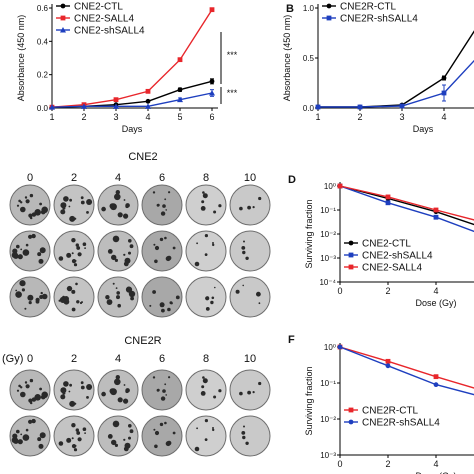 Image resolution: width=474 pixels, height=474 pixels. Describe the element at coordinates (141, 359) in the screenshot. I see `cne2r-dose-labels: 0 2 4 6 8 10` at that location.